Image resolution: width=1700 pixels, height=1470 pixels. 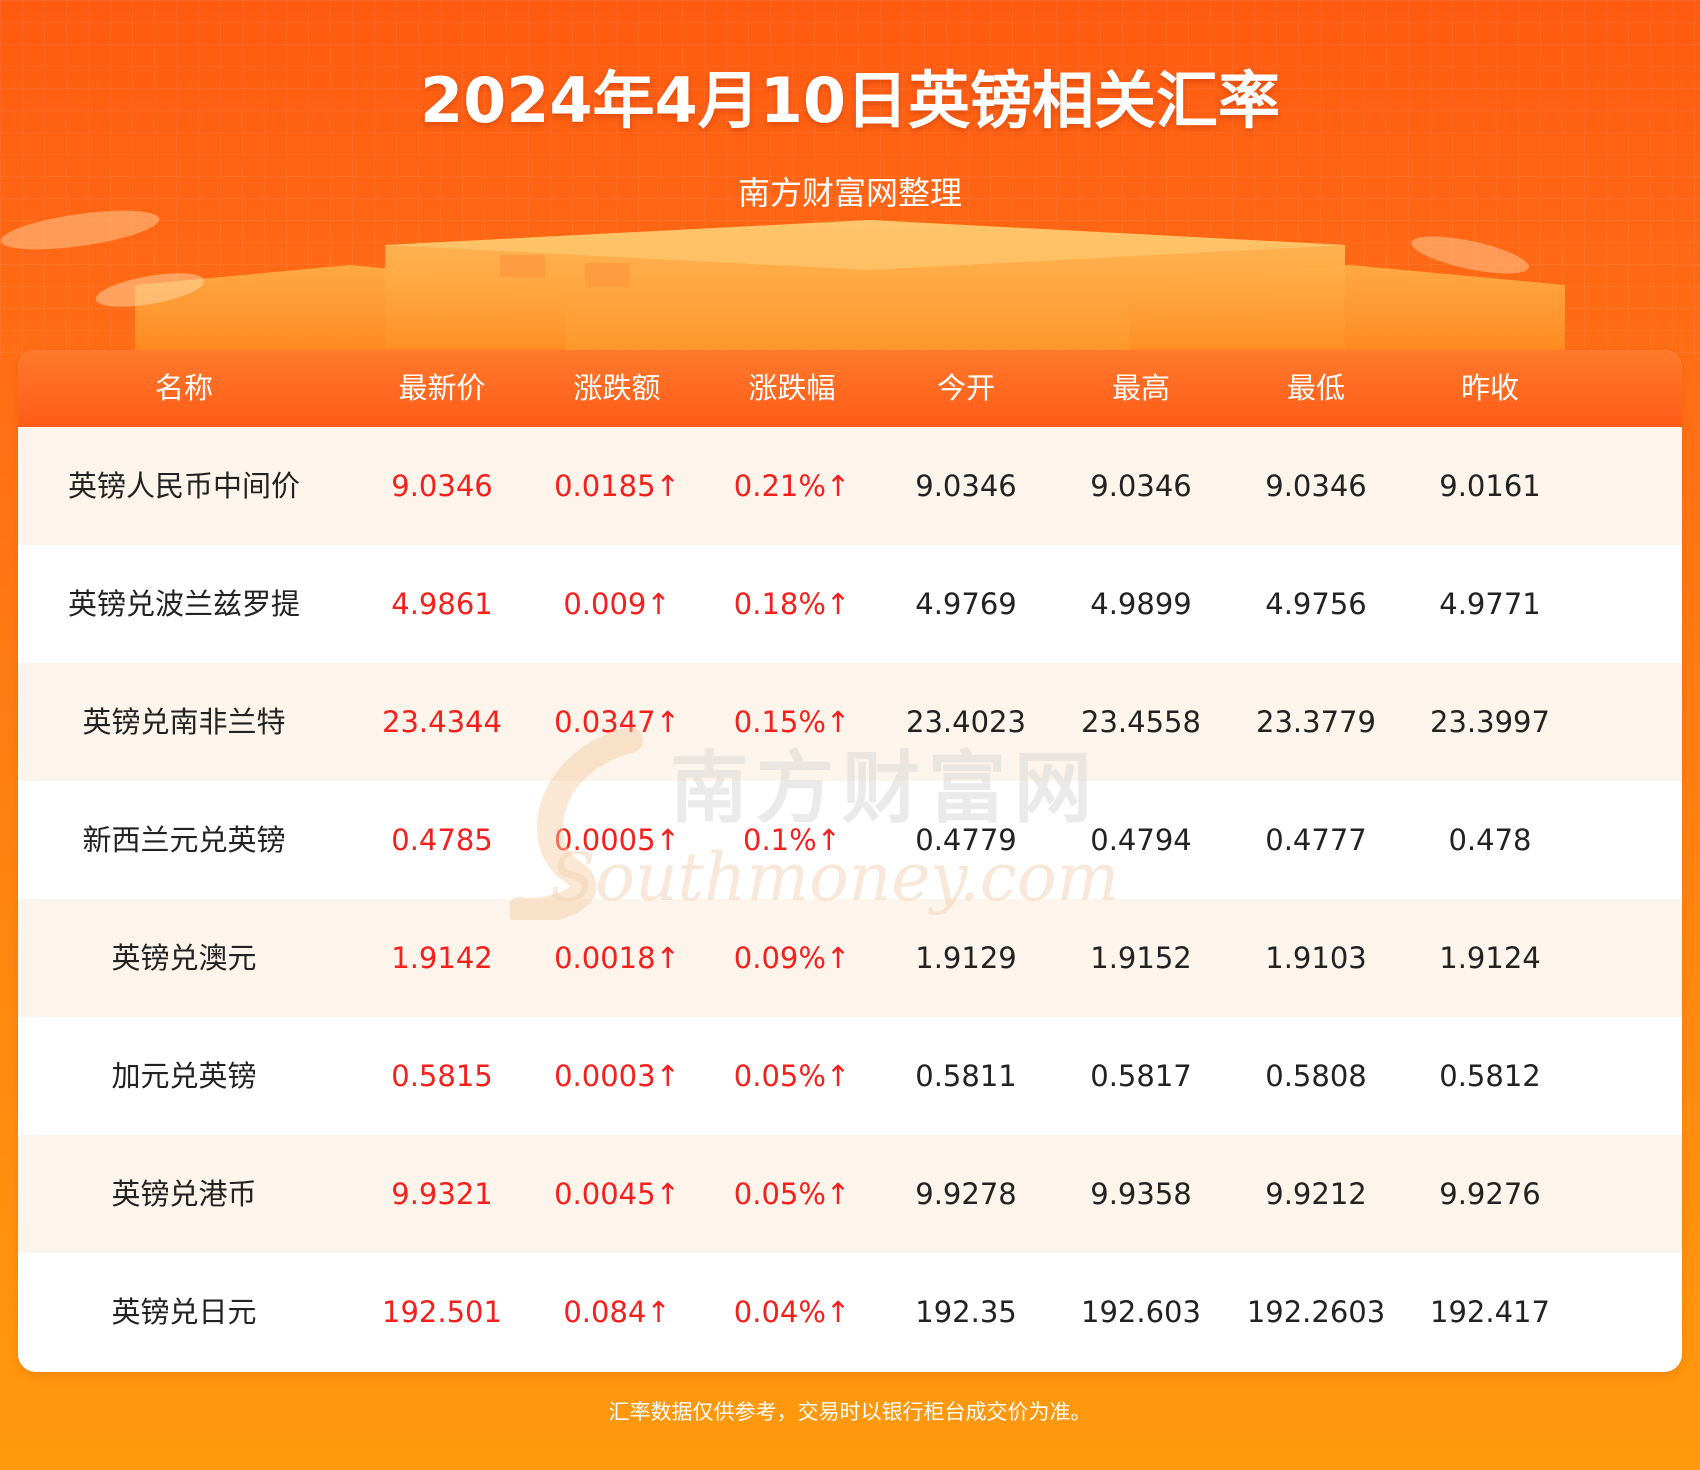 What do you see at coordinates (1490, 1076) in the screenshot?
I see `cell-prev-close: 0.5812` at bounding box center [1490, 1076].